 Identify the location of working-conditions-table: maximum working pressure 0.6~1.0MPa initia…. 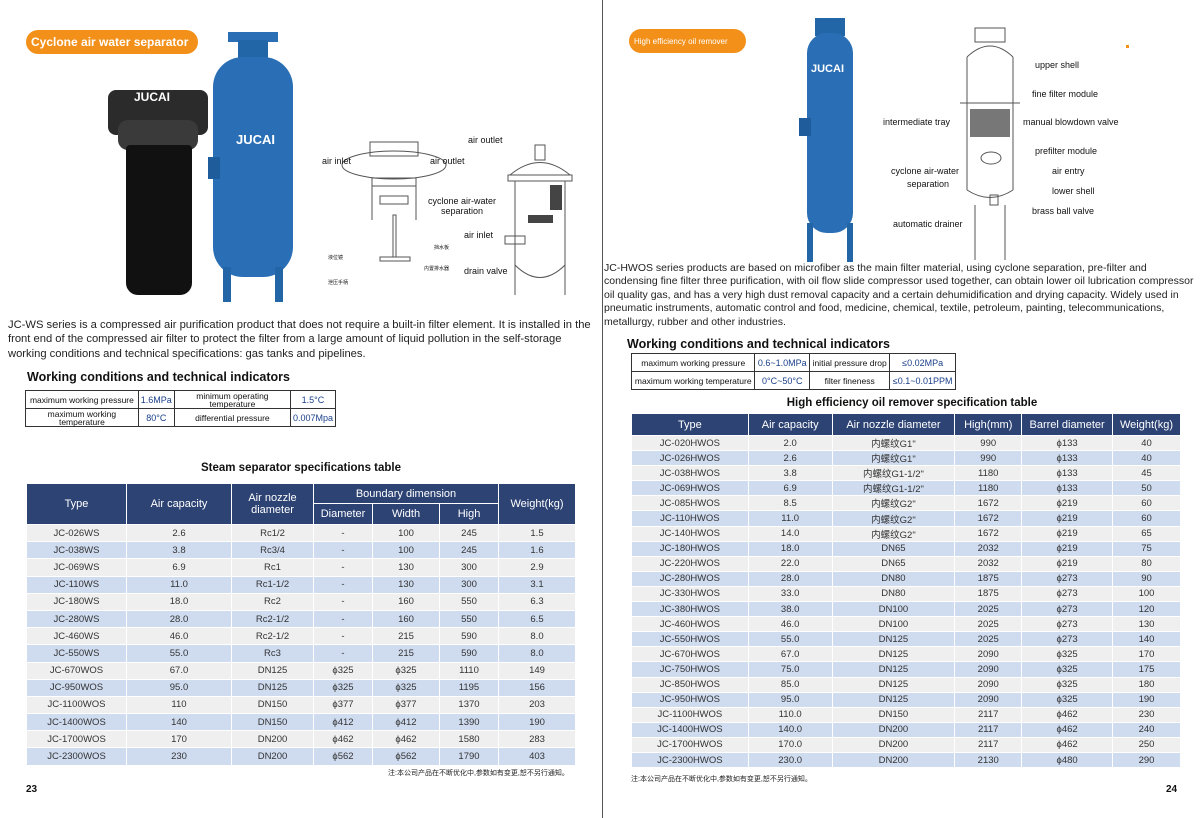
(793, 371).